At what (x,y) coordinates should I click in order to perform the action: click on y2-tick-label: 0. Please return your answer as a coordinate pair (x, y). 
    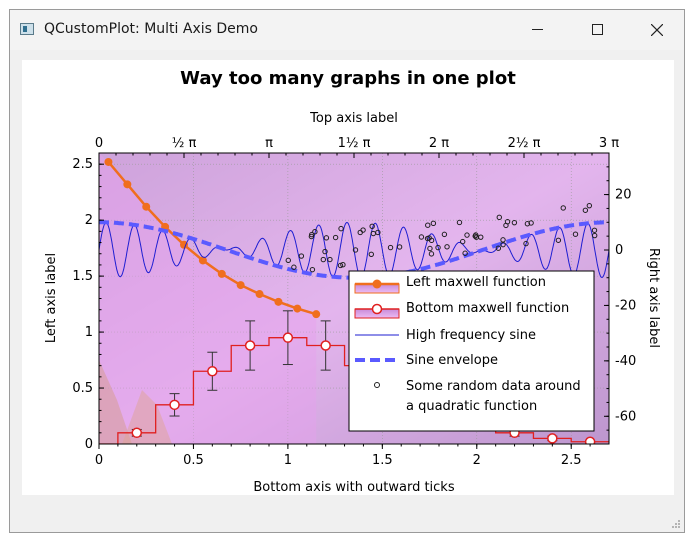
    Looking at the image, I should click on (619, 250).